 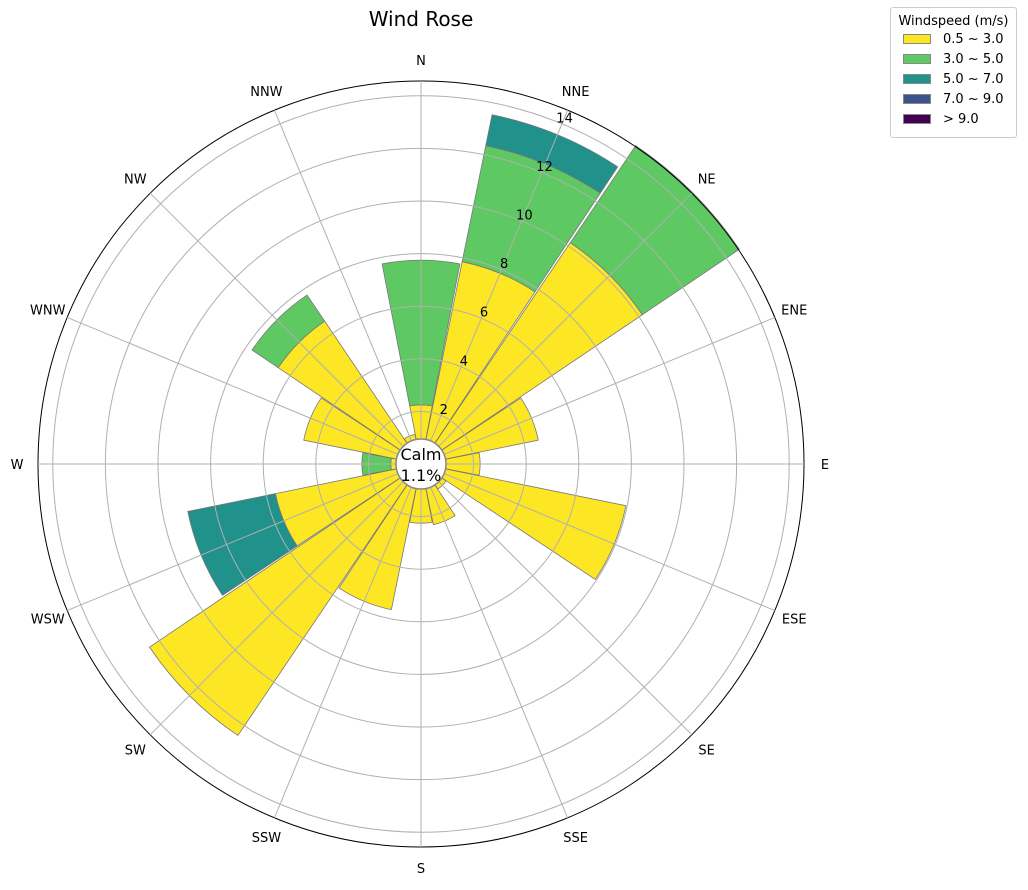 What do you see at coordinates (706, 751) in the screenshot?
I see `direction-label-SE: SE` at bounding box center [706, 751].